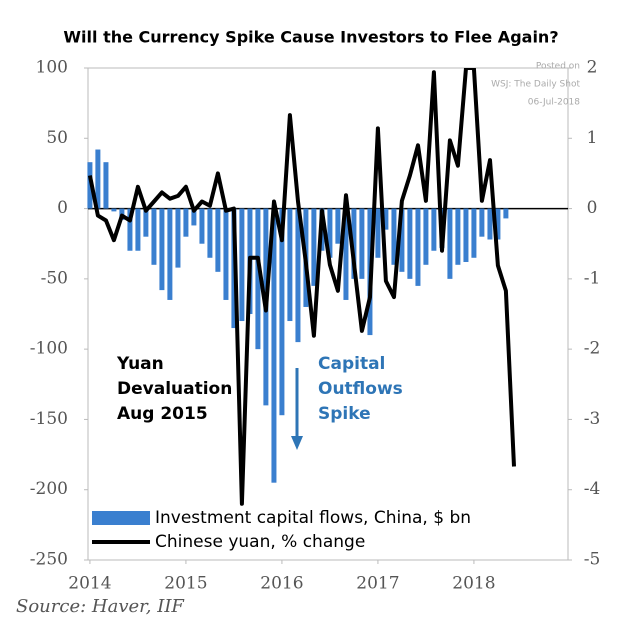  What do you see at coordinates (52, 68) in the screenshot?
I see `y-tick-label: 100` at bounding box center [52, 68].